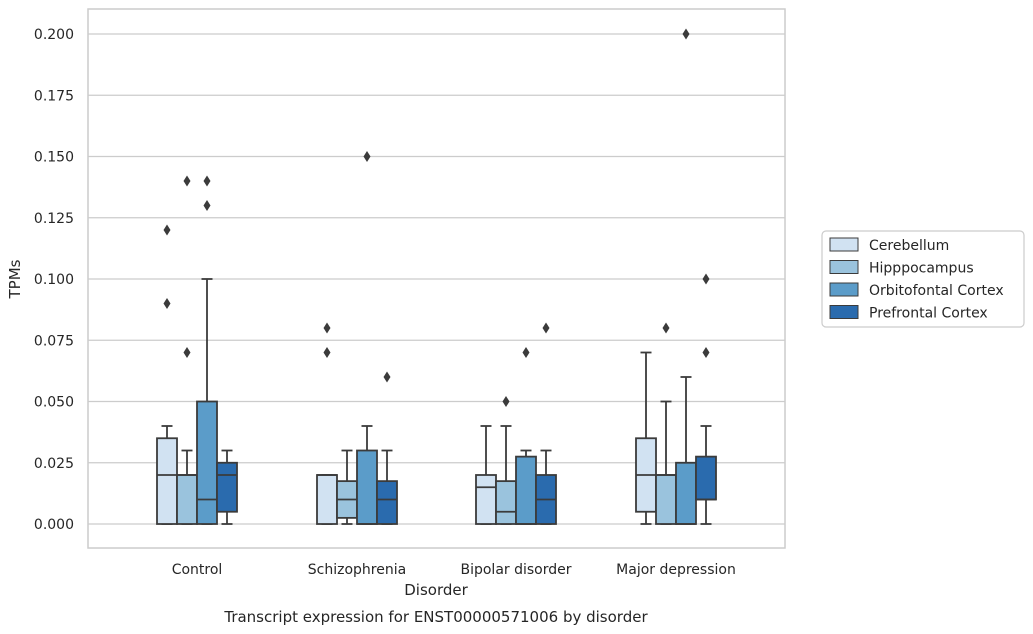 Image resolution: width=1033 pixels, height=634 pixels. What do you see at coordinates (54, 219) in the screenshot?
I see `y-tick-label: 0.125` at bounding box center [54, 219].